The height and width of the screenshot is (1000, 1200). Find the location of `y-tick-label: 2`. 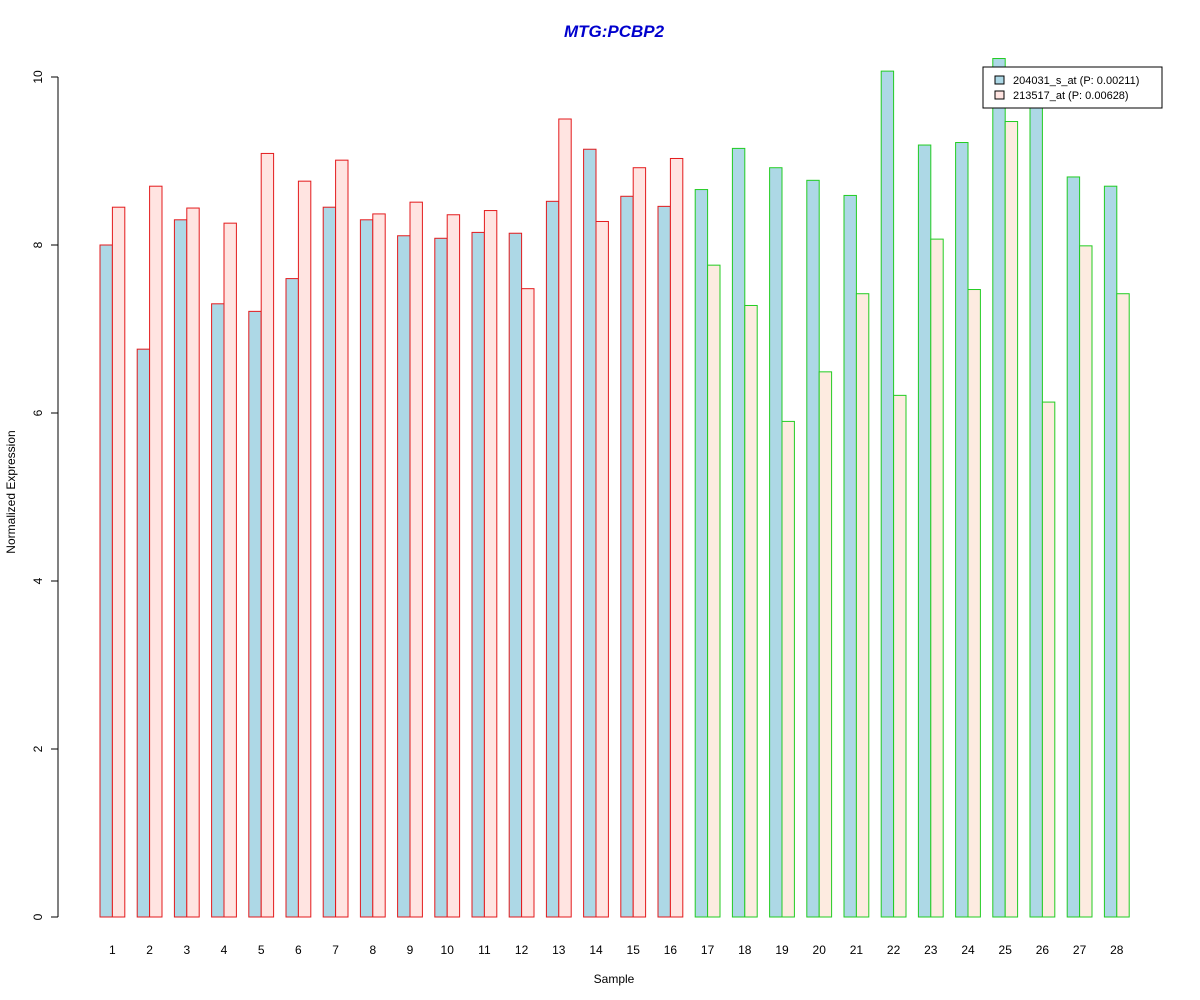

y-tick-label: 2 is located at coordinates (38, 748).